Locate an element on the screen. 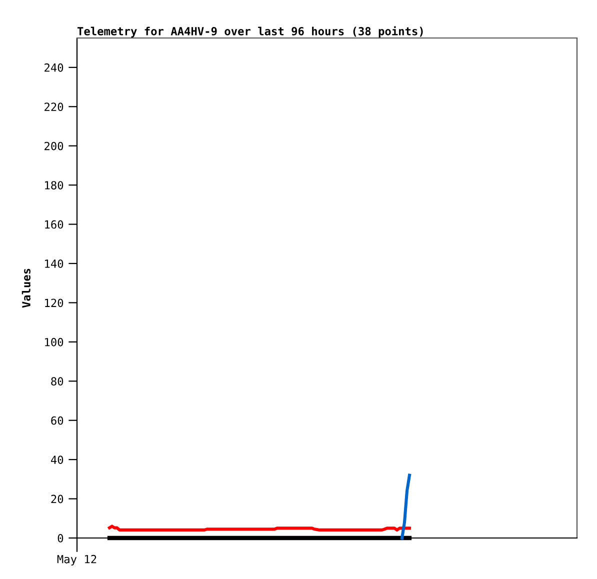  y-tick-label: 80 is located at coordinates (57, 381).